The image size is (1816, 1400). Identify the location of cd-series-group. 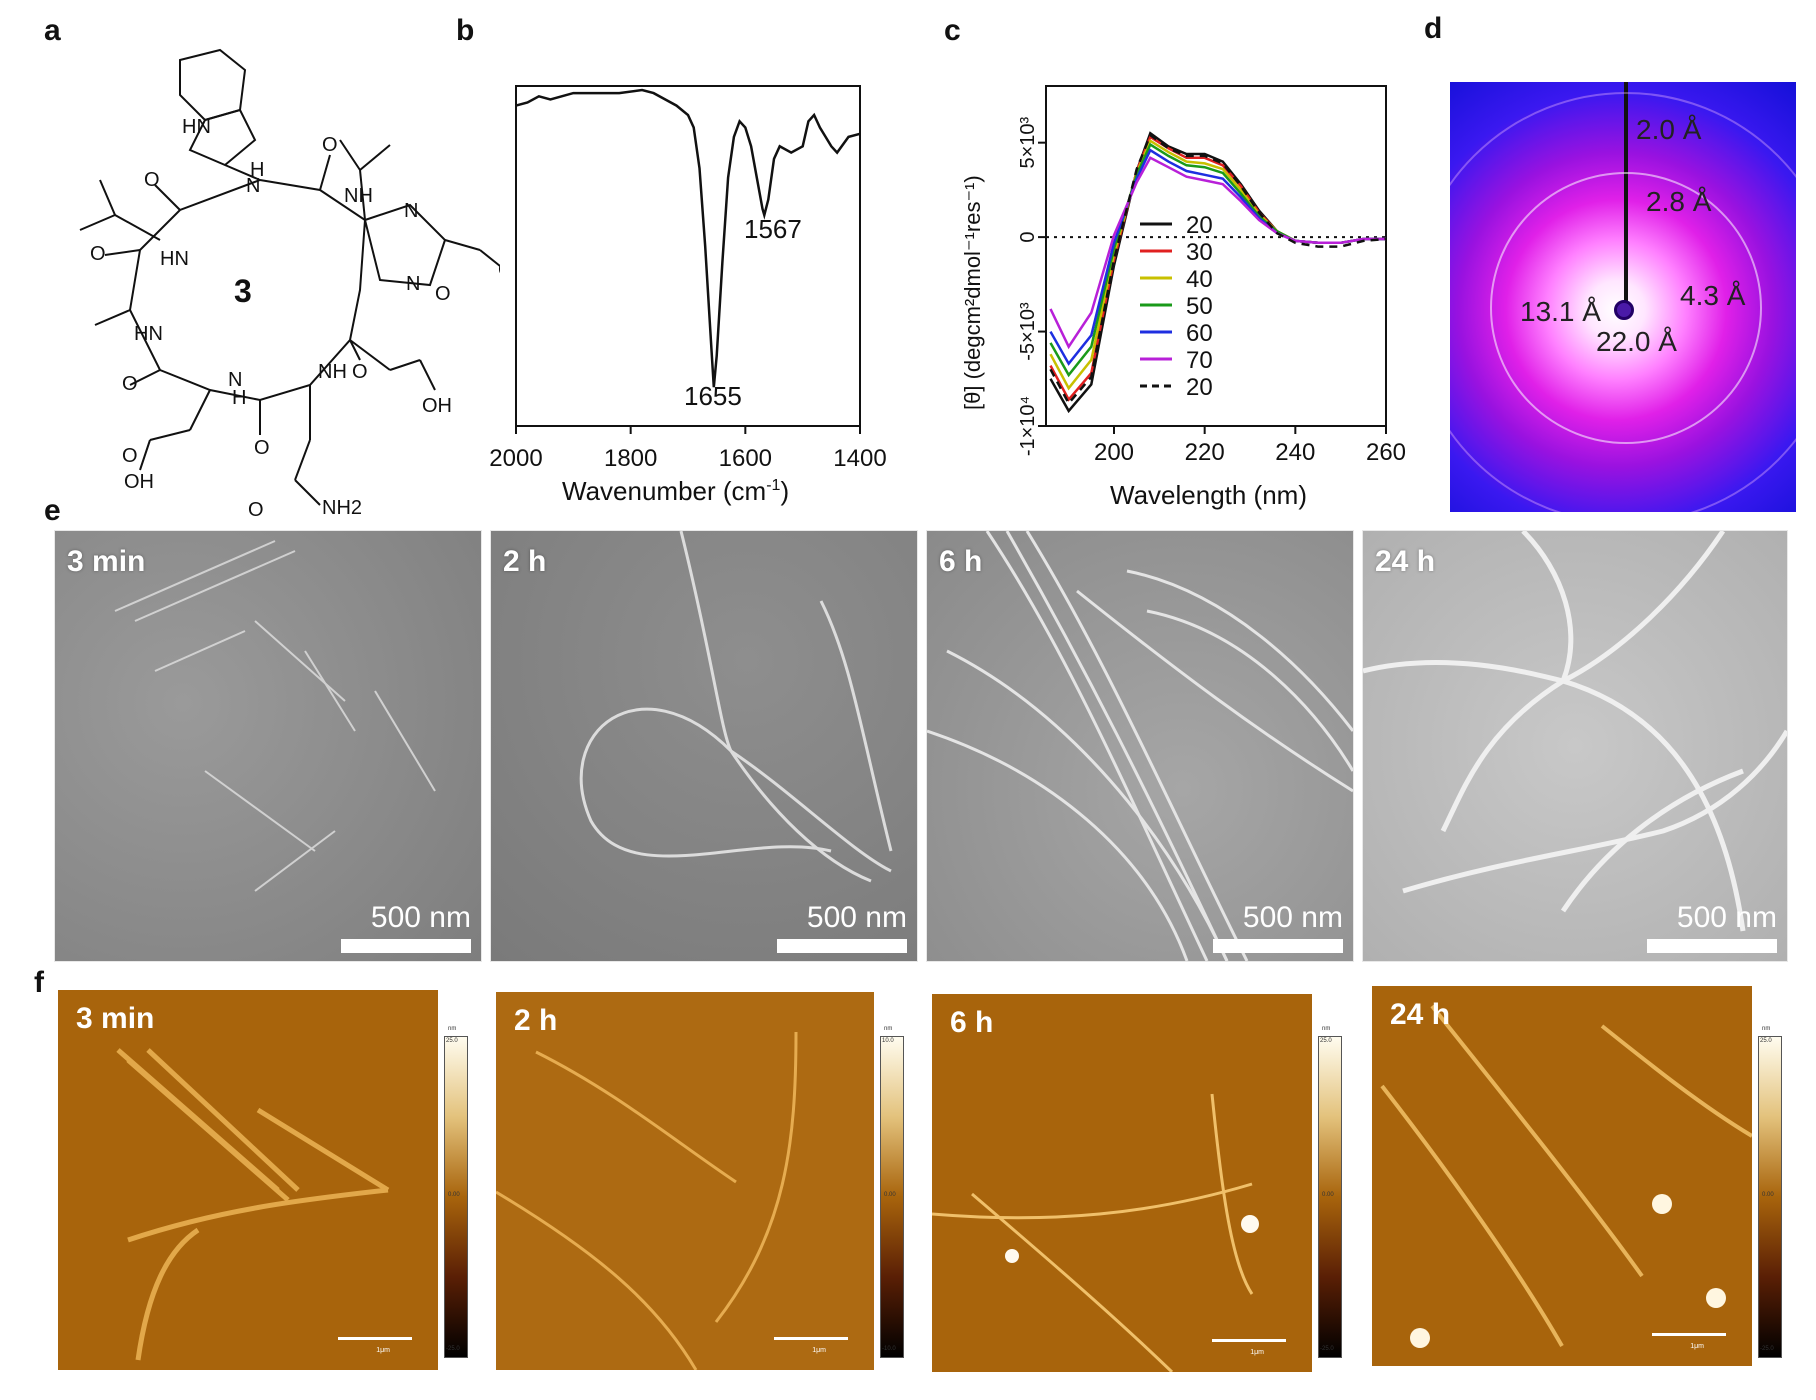
(1218, 272).